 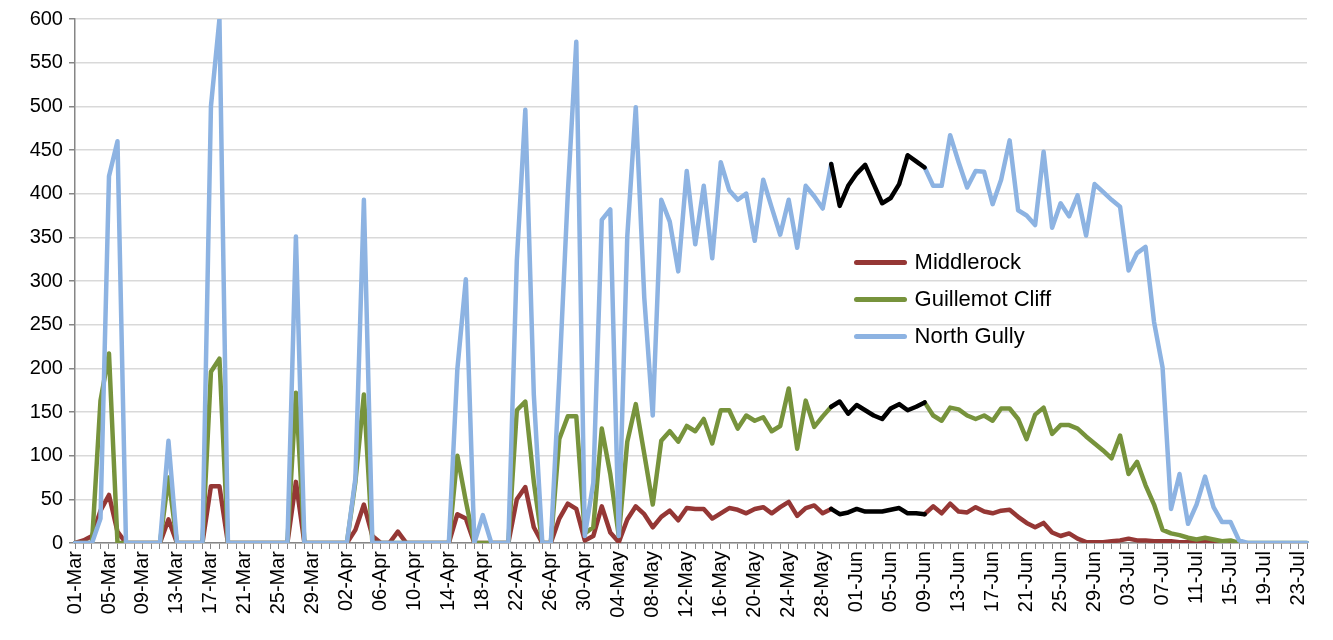 What do you see at coordinates (967, 262) in the screenshot?
I see `legend-label: Middlerock` at bounding box center [967, 262].